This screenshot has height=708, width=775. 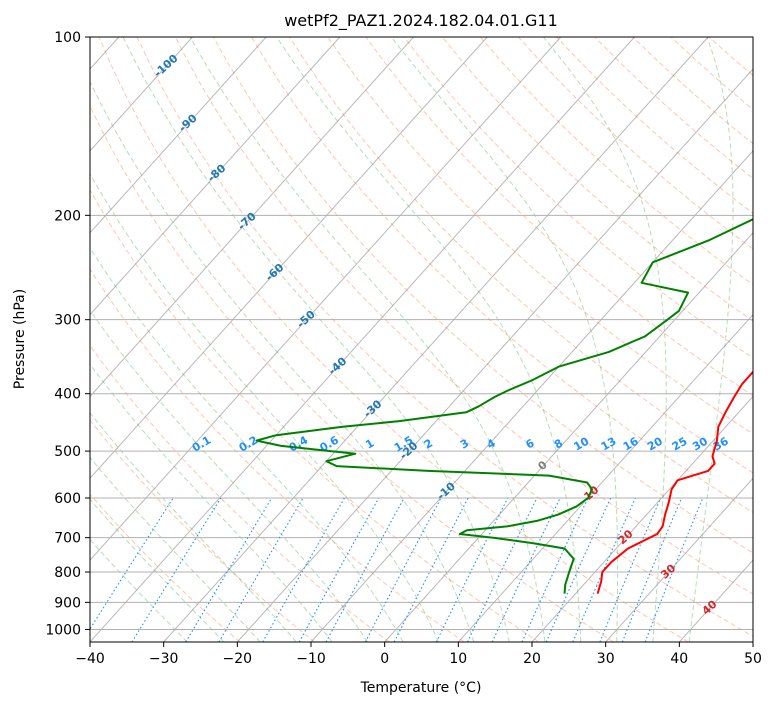 I want to click on y-tick-label: 800, so click(x=67, y=573).